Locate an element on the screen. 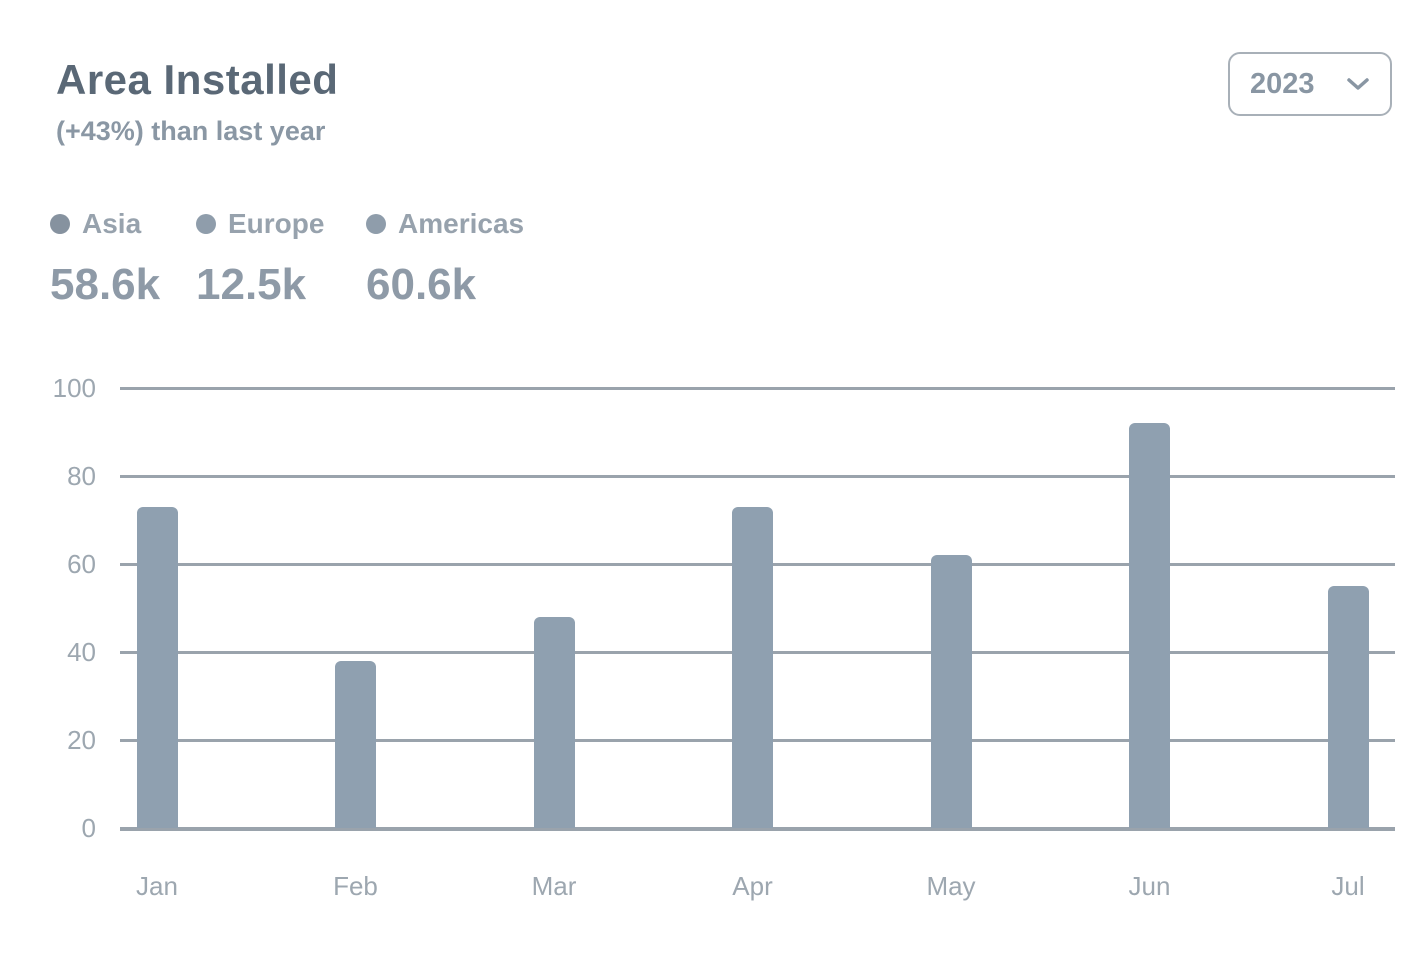 The height and width of the screenshot is (956, 1424). legend-stat-americas: Americas 60.6k is located at coordinates (445, 259).